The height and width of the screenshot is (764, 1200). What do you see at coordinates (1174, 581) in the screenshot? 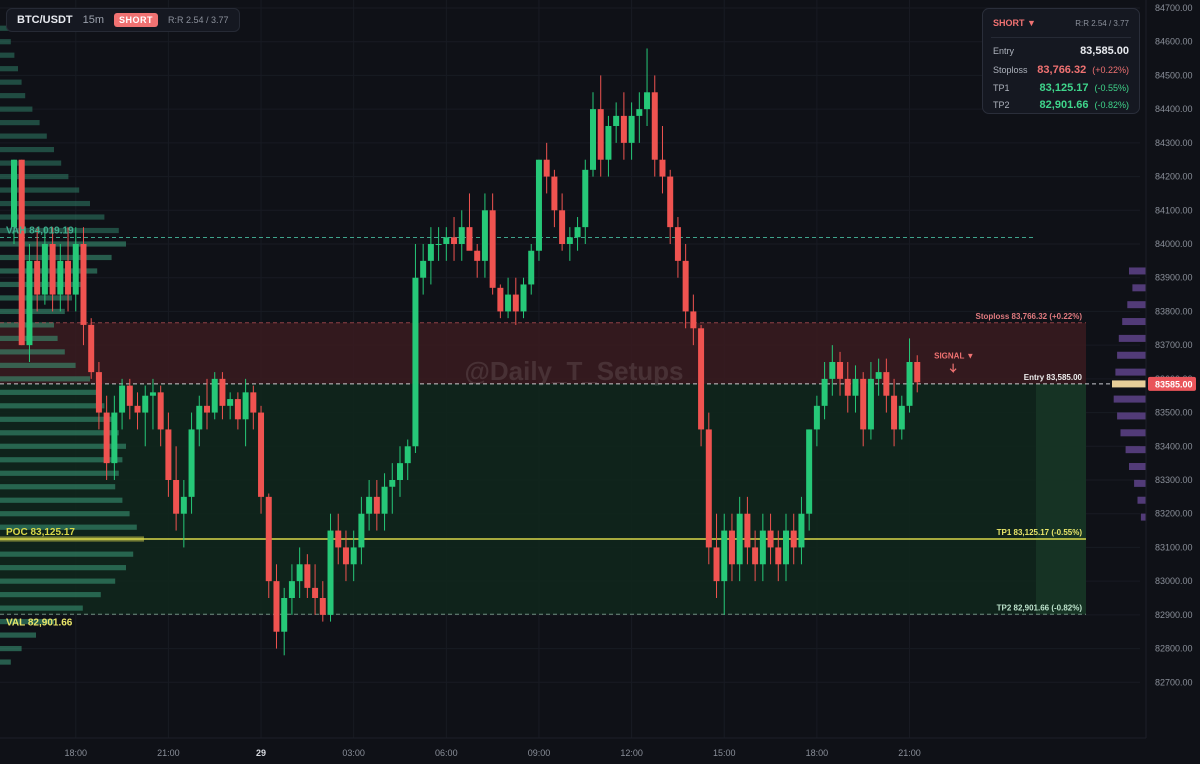
I see `price-tick-label: 83000.00` at bounding box center [1174, 581].